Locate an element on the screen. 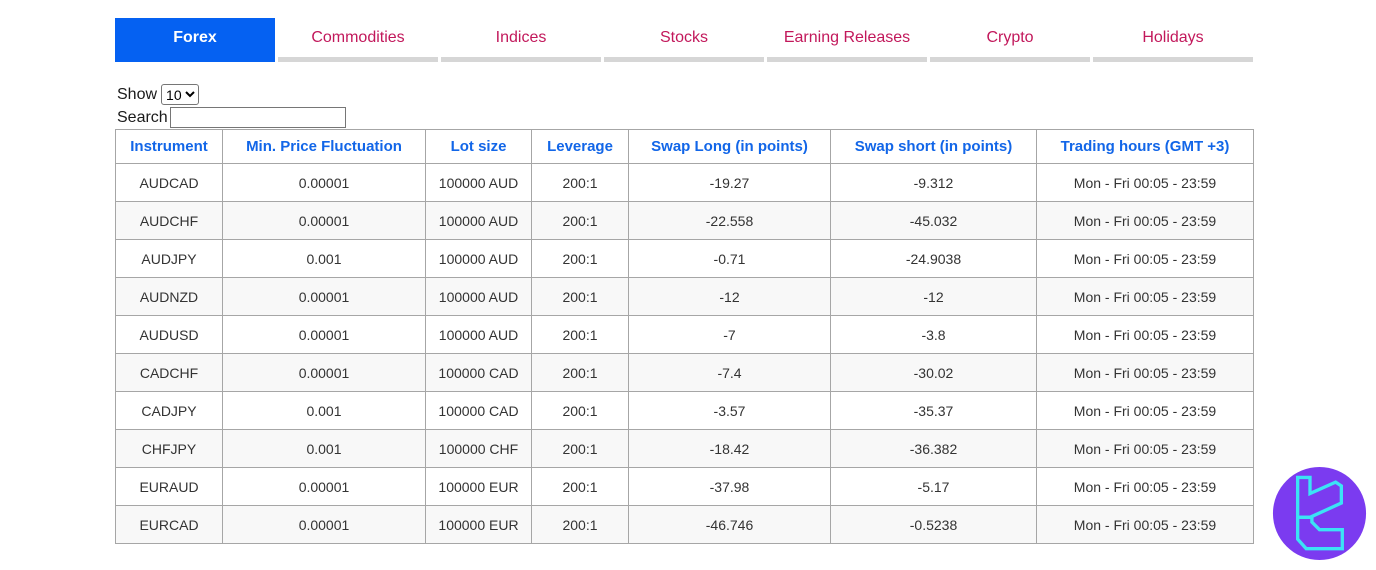 Image resolution: width=1376 pixels, height=570 pixels. tab-label: Earning Releases is located at coordinates (847, 37).